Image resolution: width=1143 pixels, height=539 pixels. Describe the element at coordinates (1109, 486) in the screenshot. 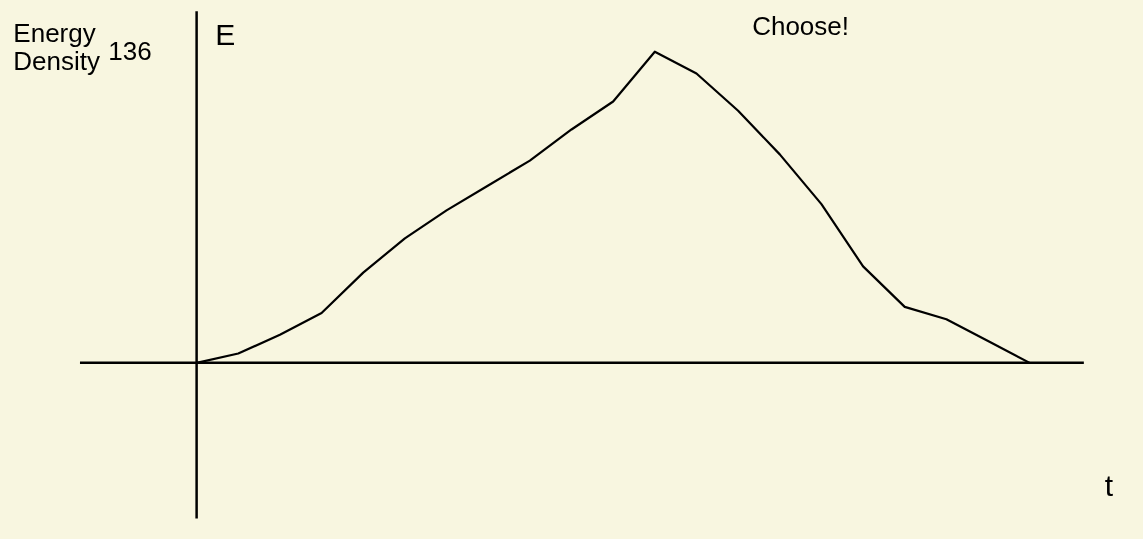

I see `x-axis-title: t` at that location.